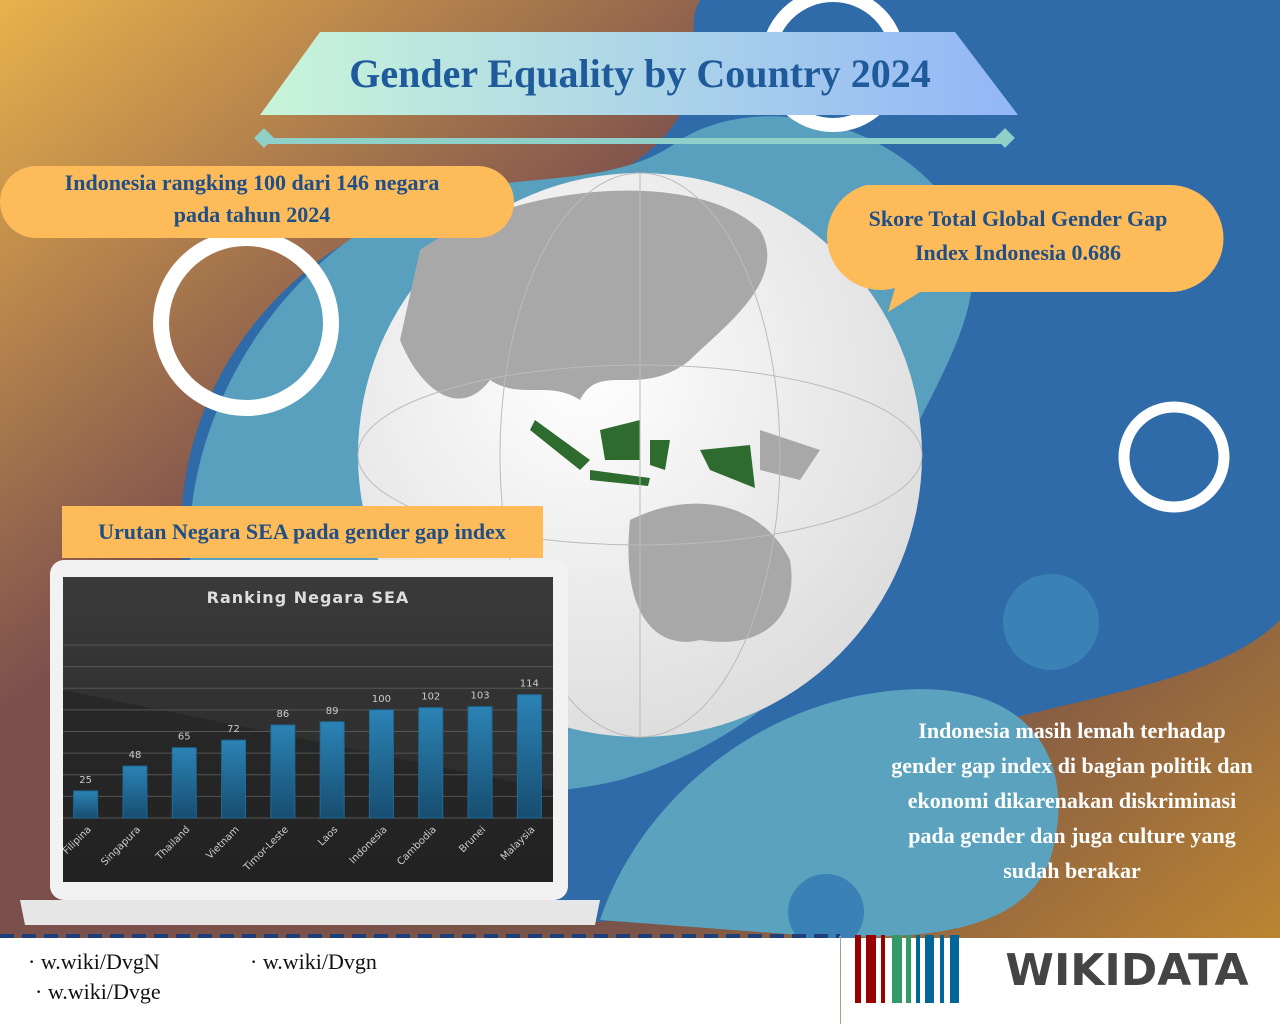  I want to click on data-label: 103, so click(480, 696).